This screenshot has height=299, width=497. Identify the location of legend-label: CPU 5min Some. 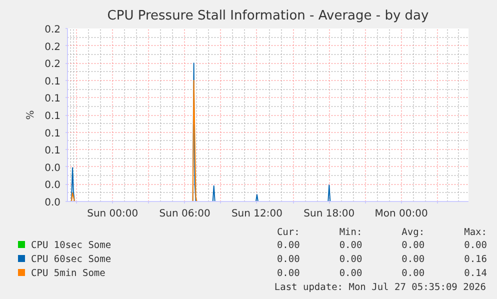
(68, 274).